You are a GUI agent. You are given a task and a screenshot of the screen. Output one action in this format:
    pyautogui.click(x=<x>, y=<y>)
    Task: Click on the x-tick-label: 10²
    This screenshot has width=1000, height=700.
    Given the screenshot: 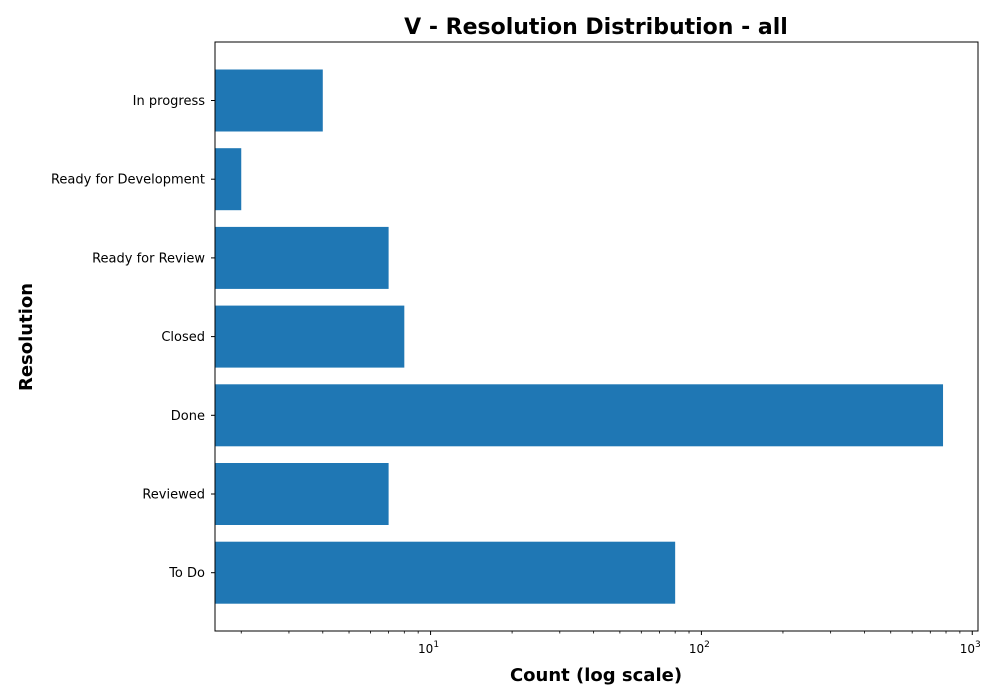 What is the action you would take?
    pyautogui.click(x=699, y=648)
    